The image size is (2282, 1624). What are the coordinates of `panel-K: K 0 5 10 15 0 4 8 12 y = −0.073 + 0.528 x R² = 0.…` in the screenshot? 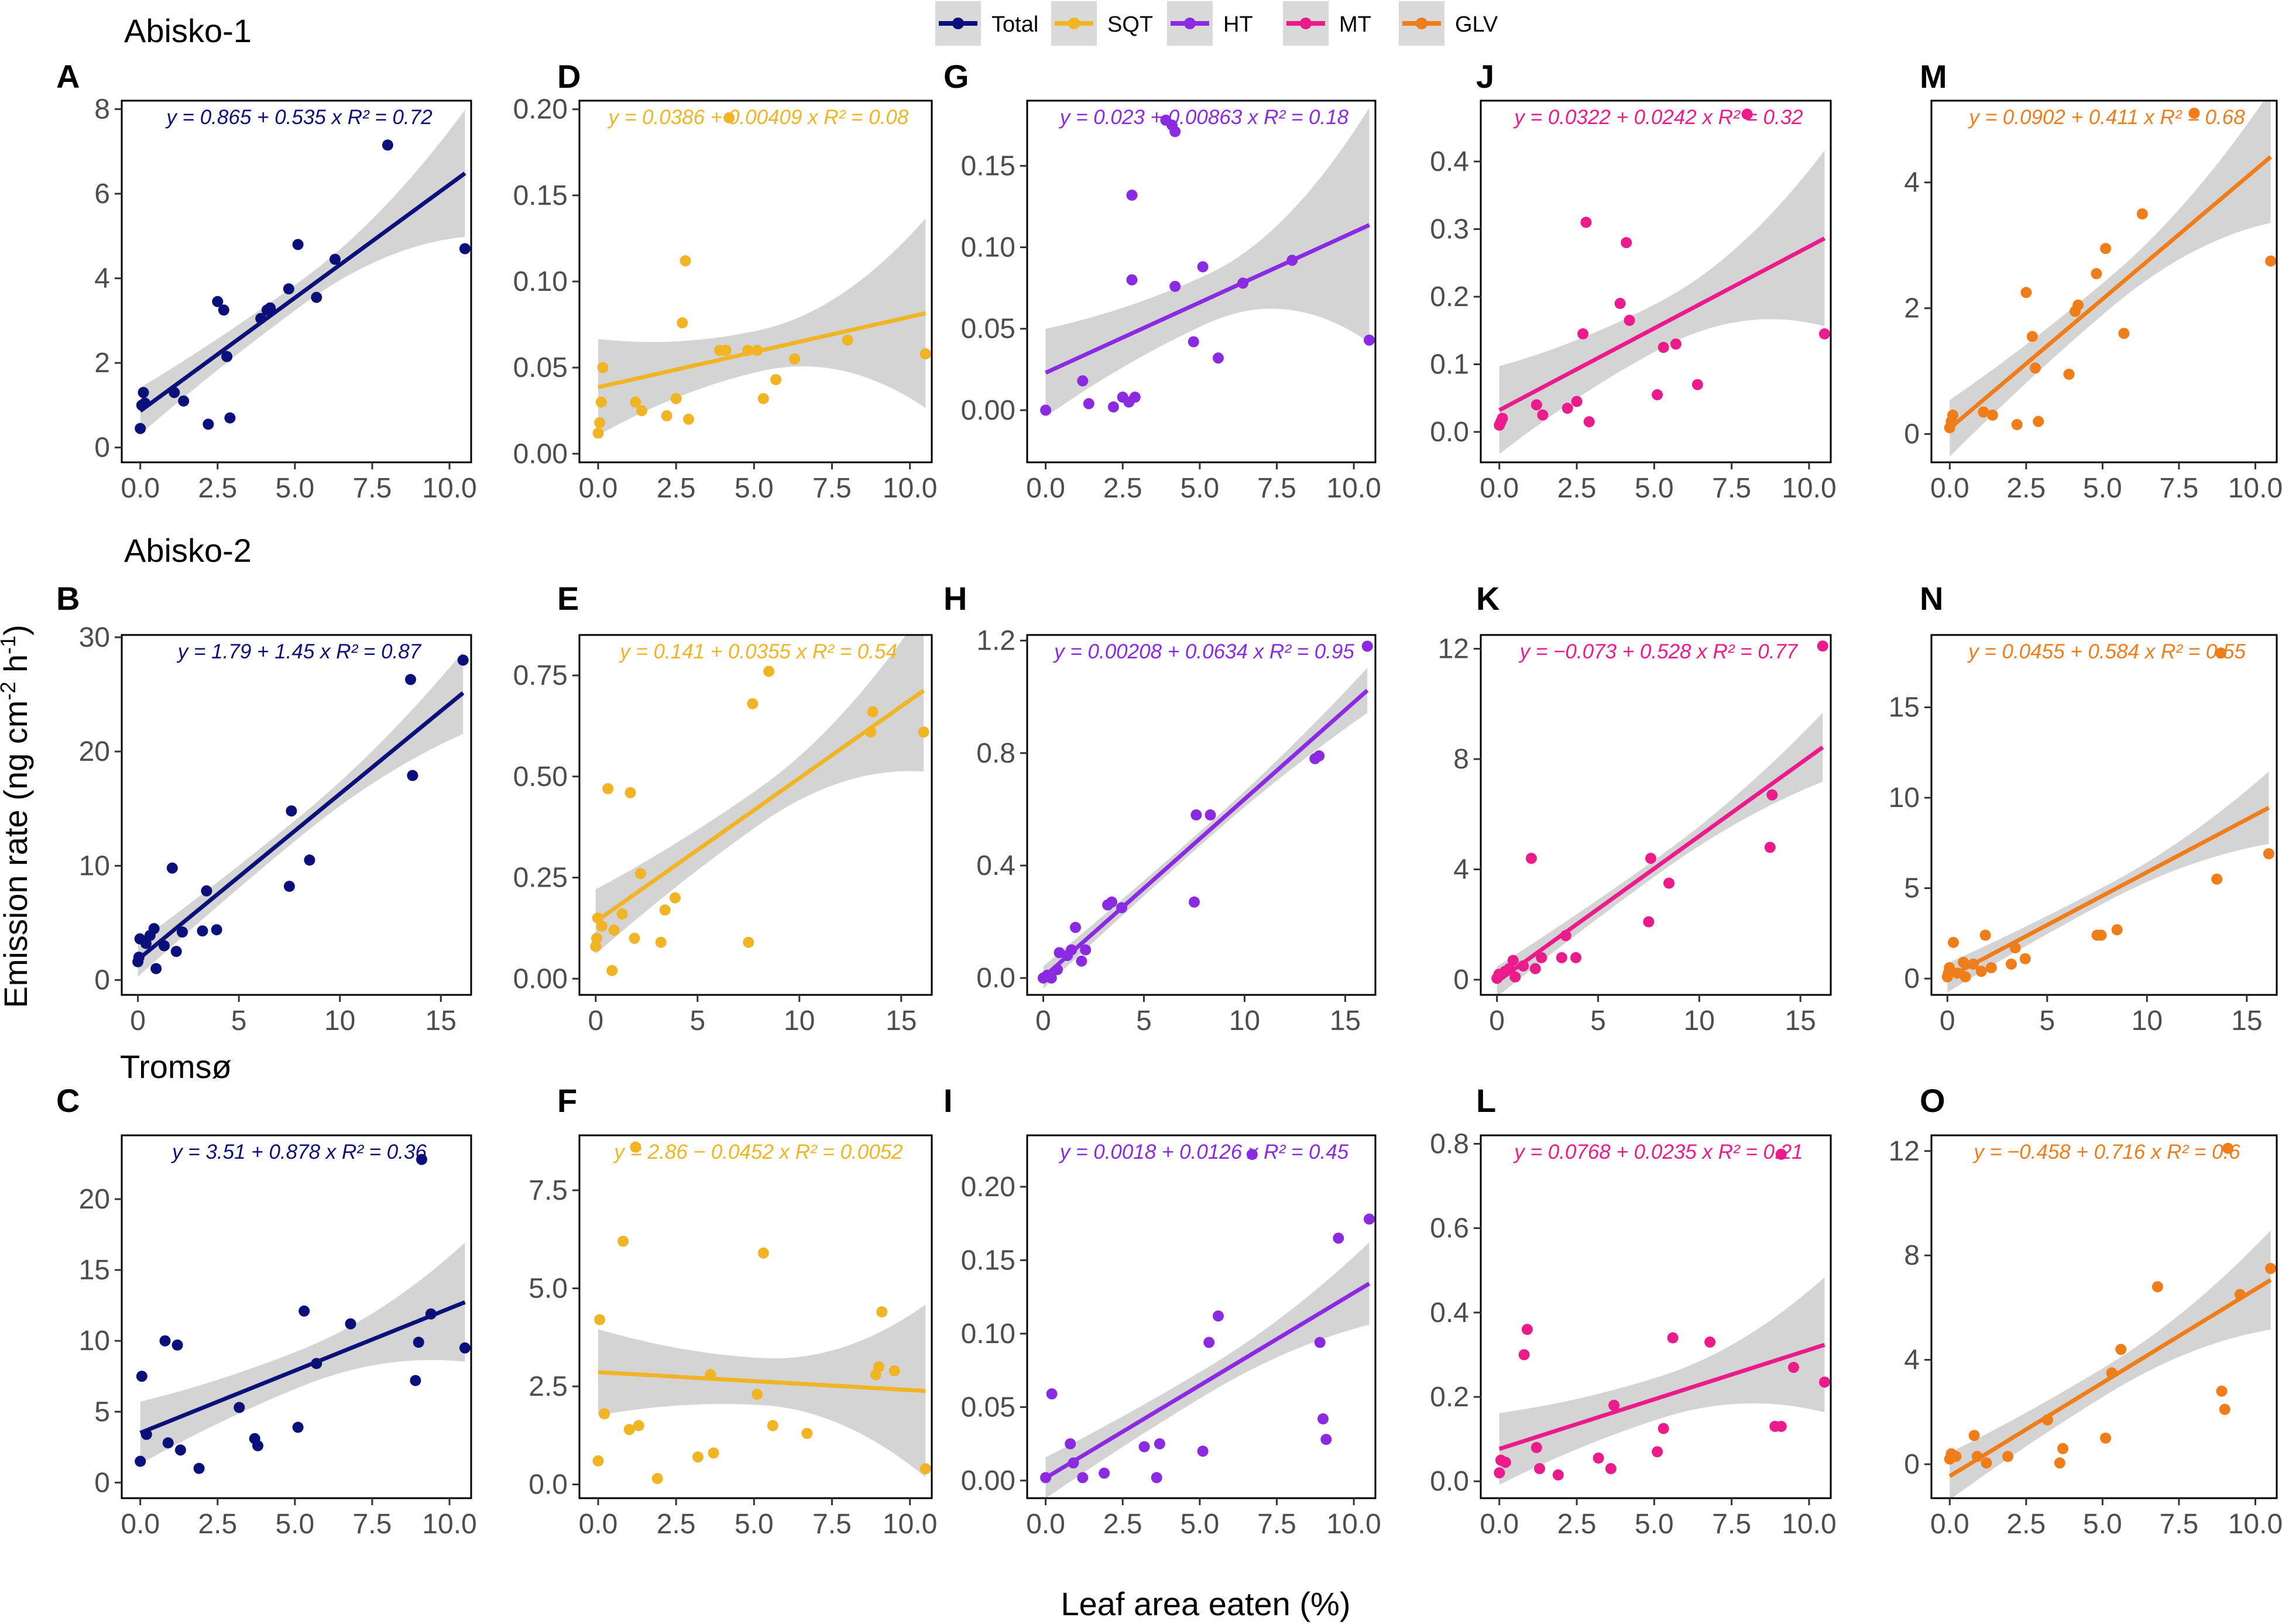 It's located at (1635, 808).